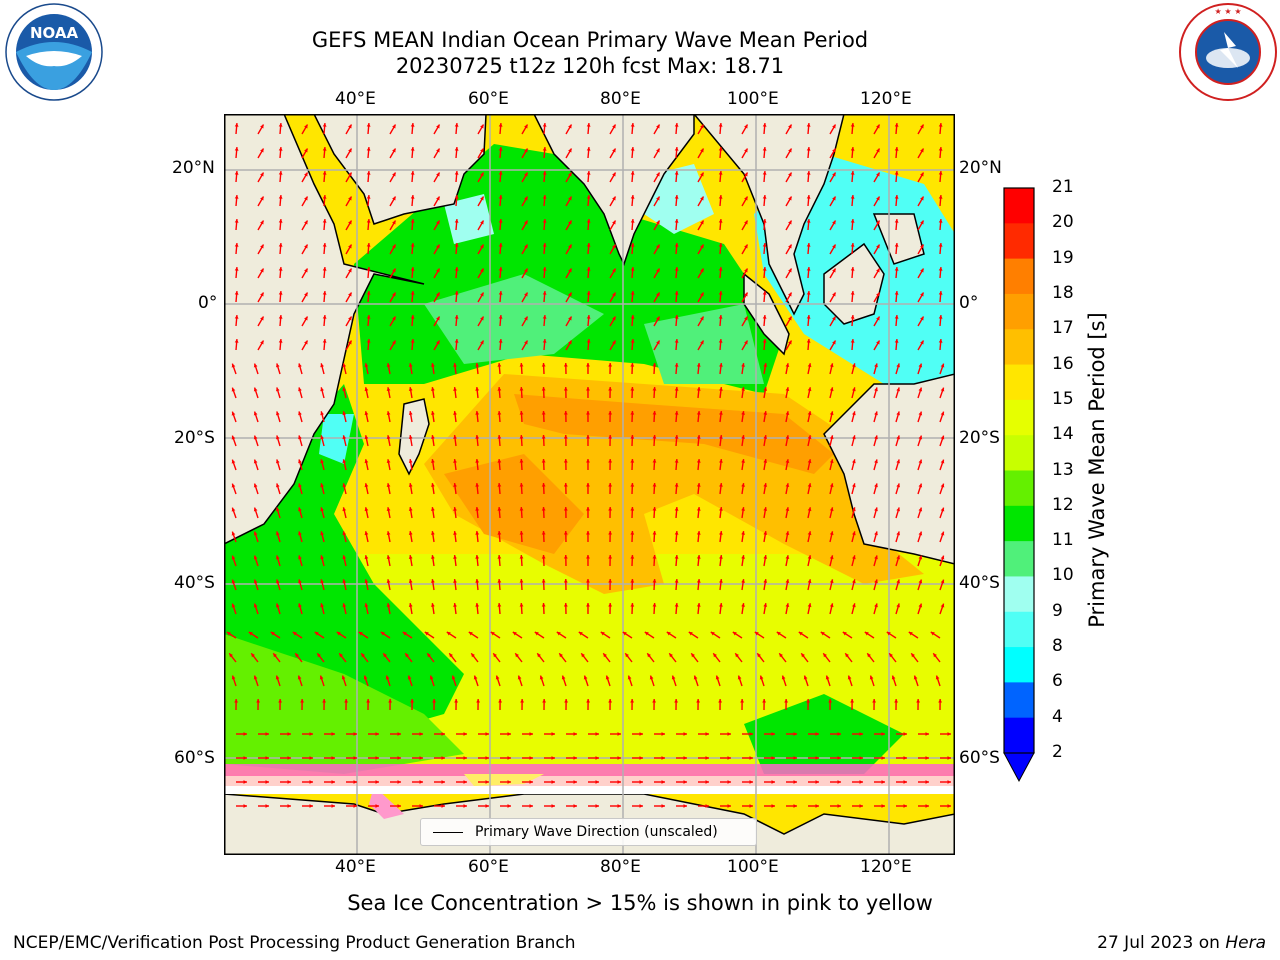 This screenshot has height=960, width=1280. I want to click on colorbar-tick-label: 6, so click(1057, 681).